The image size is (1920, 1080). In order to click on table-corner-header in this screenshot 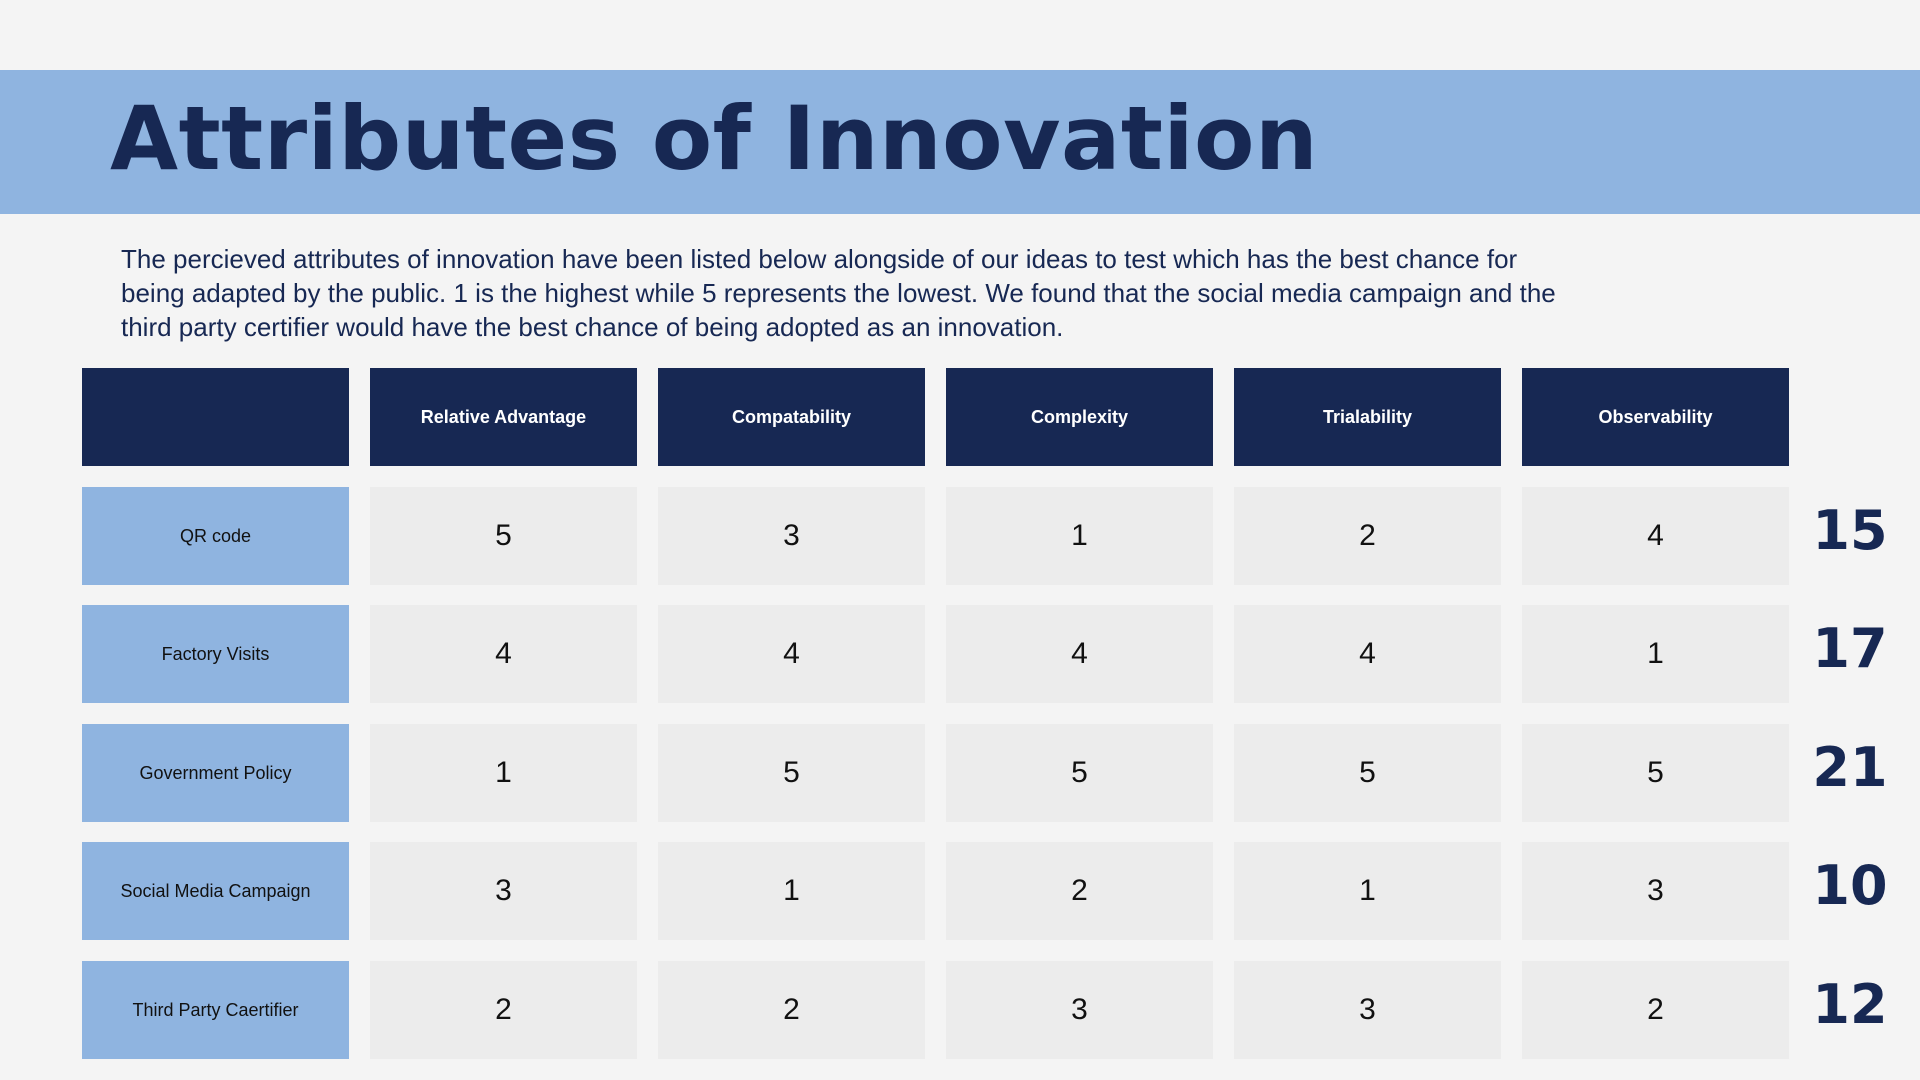, I will do `click(215, 417)`.